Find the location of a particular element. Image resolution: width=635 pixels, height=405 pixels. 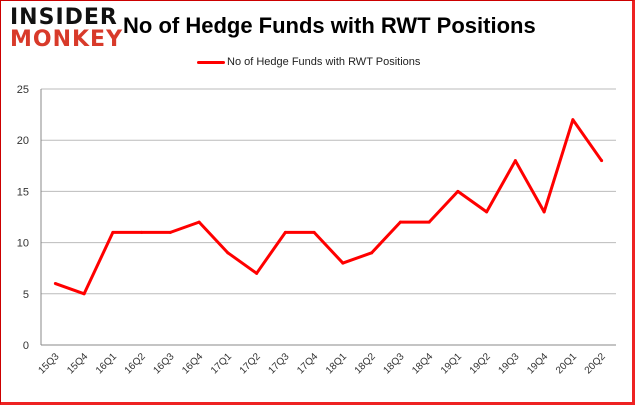

x-tick-label: 20Q2 is located at coordinates (595, 363).